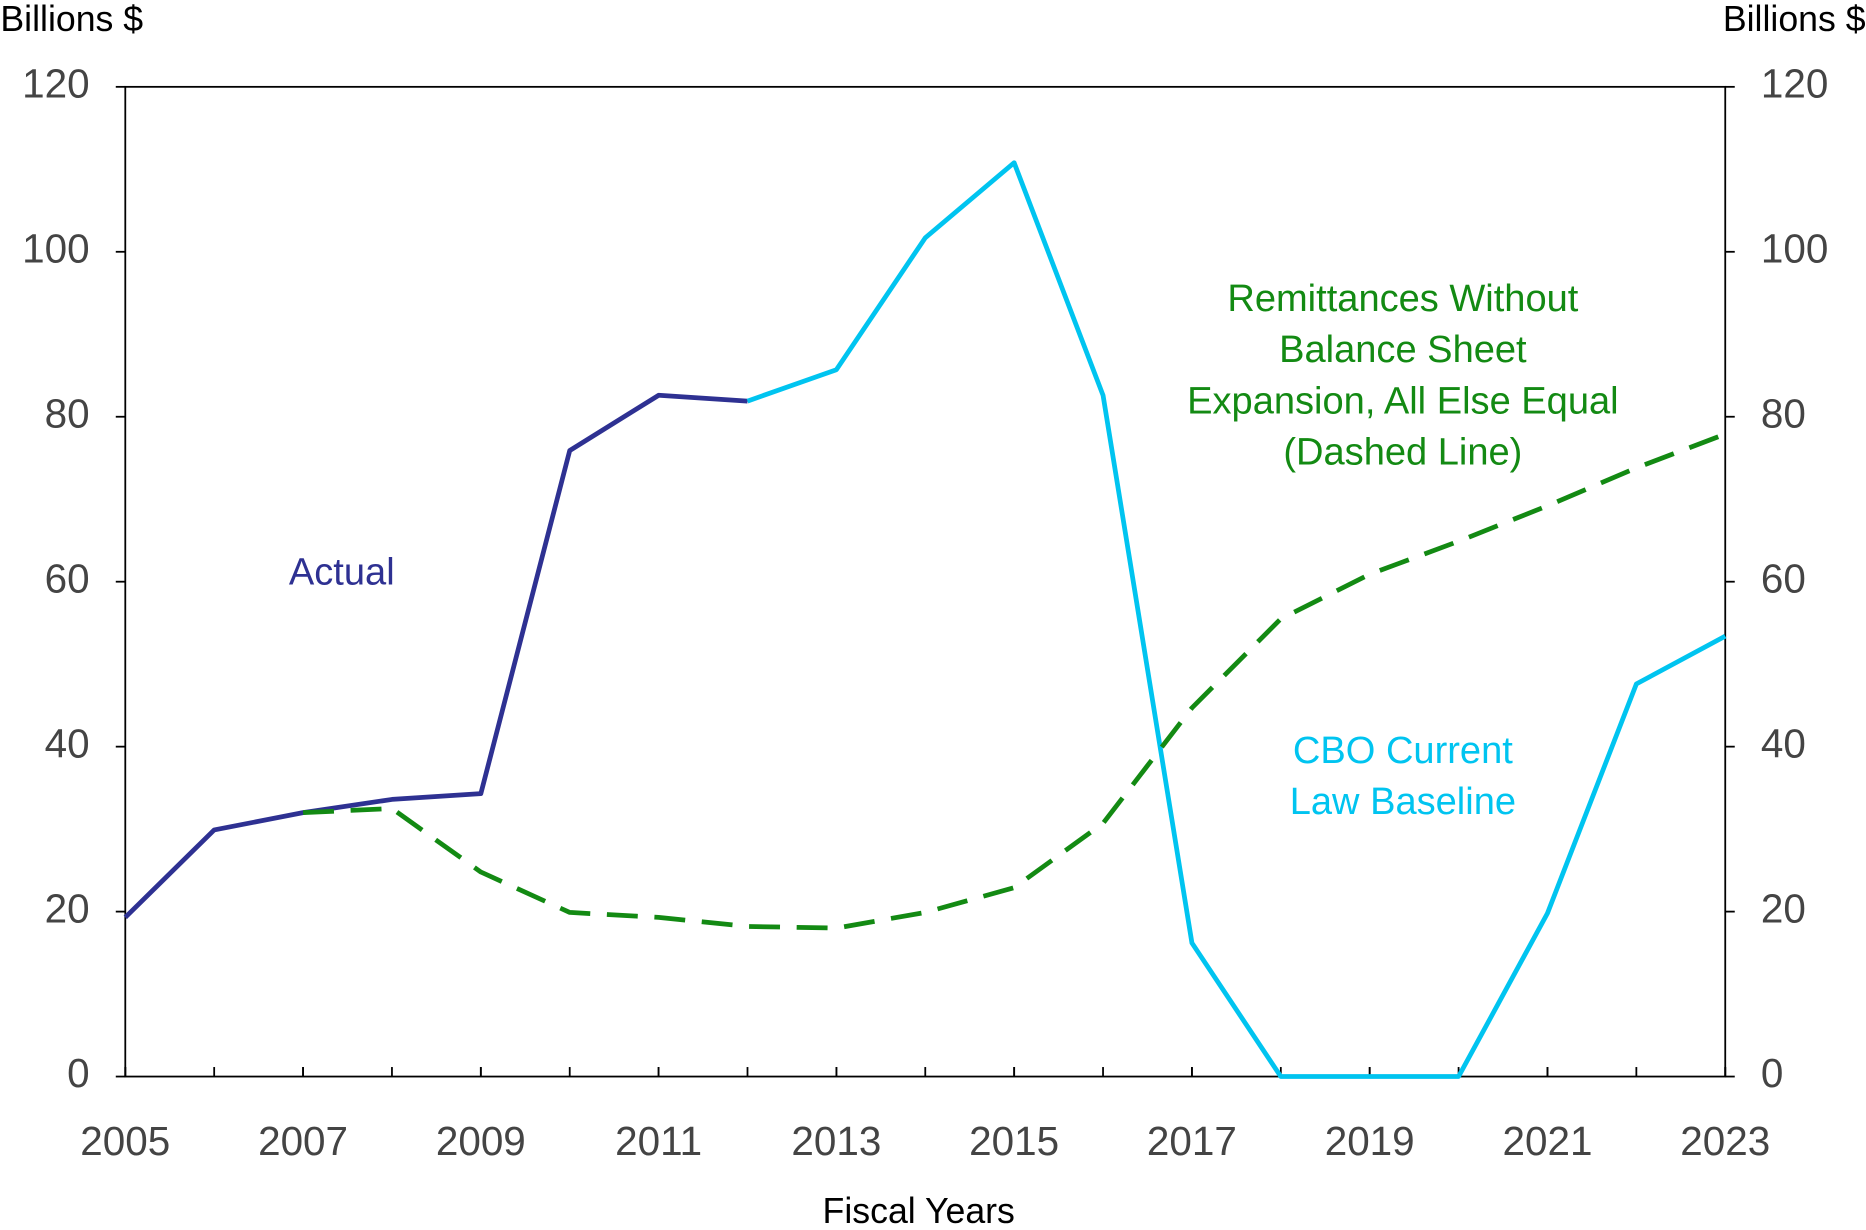  Describe the element at coordinates (55, 248) in the screenshot. I see `y-tick-label: 100` at that location.